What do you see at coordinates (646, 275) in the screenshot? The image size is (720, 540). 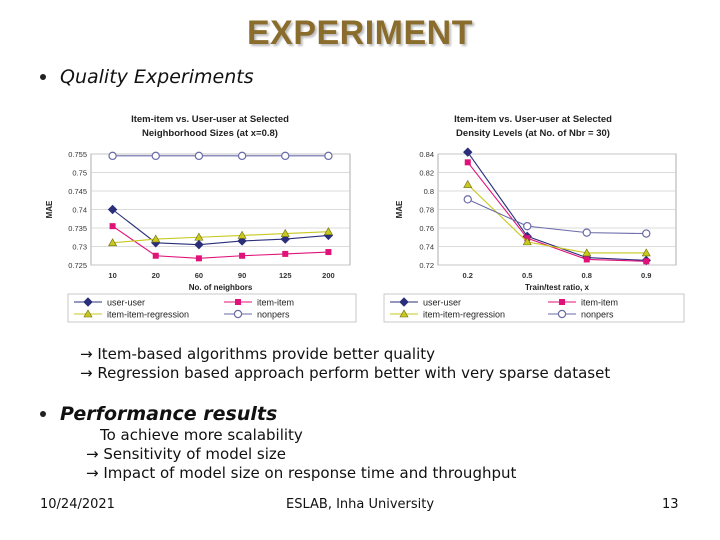 I see `x-tick-label: 0.9` at bounding box center [646, 275].